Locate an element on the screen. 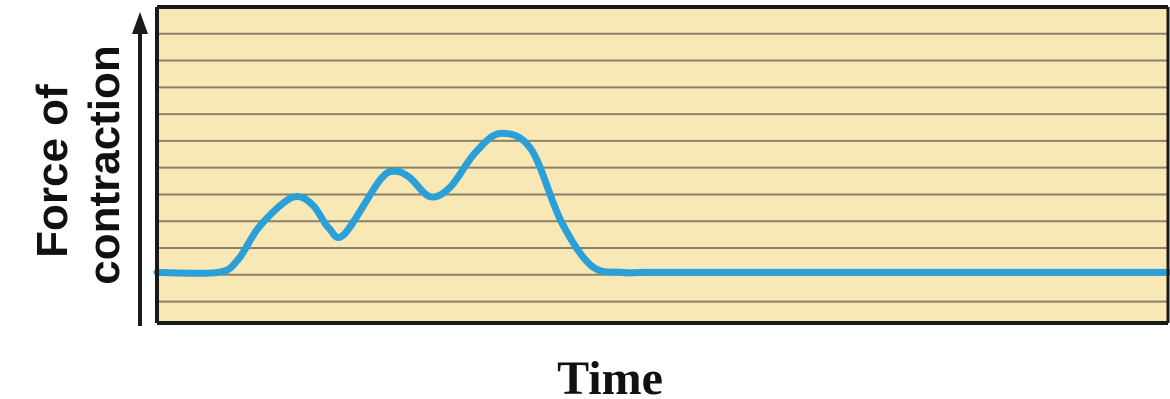  x-axis-label: Time is located at coordinates (610, 375).